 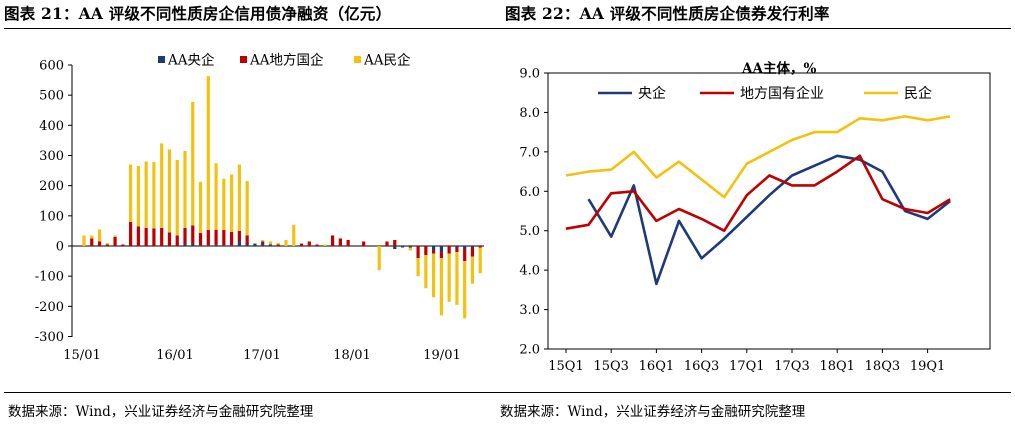 I want to click on left-y-tick-label: -100, so click(x=49, y=277).